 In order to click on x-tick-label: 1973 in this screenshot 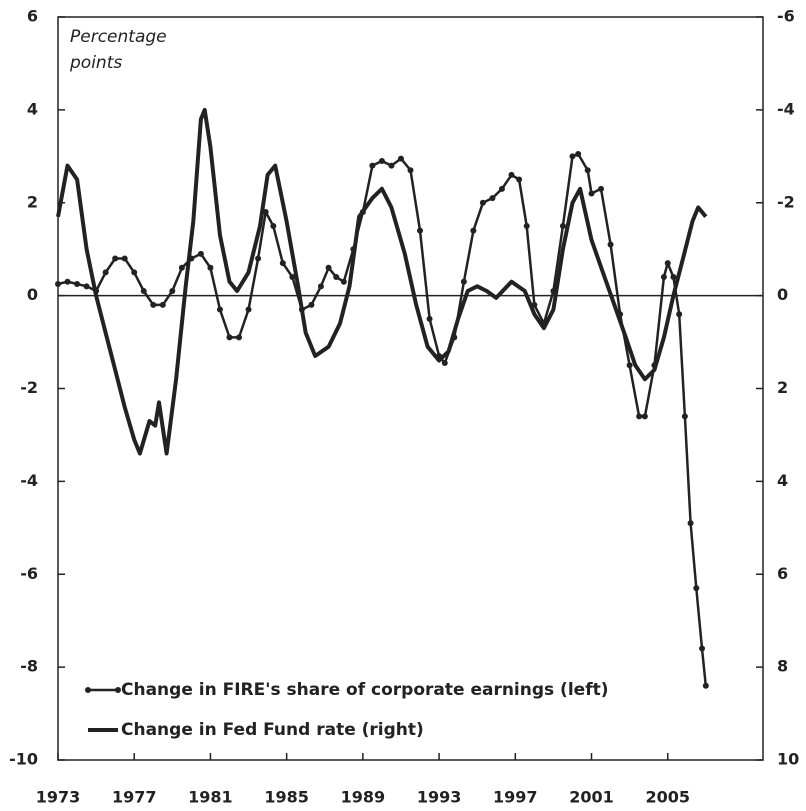, I will do `click(58, 797)`.